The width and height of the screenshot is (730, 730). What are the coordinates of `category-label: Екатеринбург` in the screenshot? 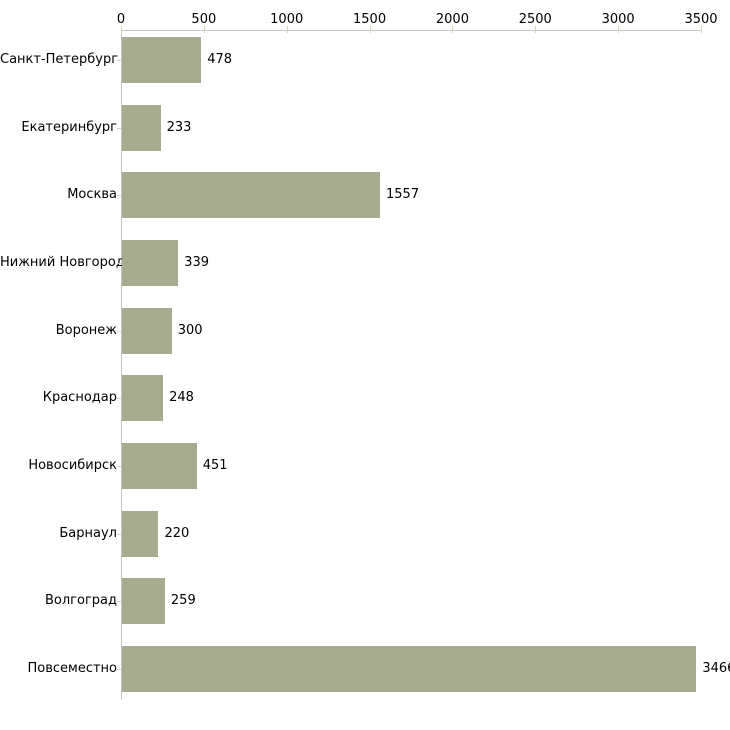 It's located at (69, 127).